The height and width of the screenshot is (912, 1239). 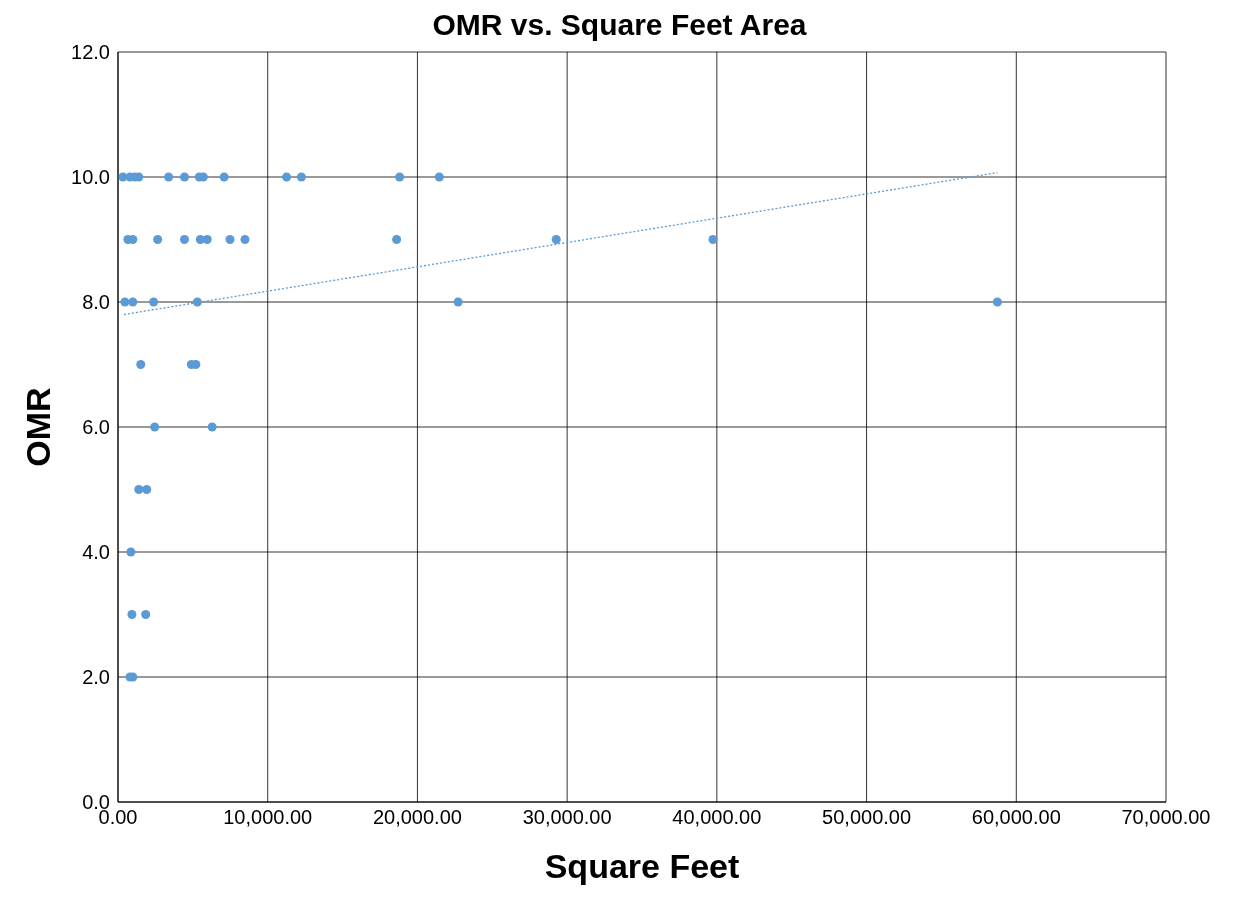 I want to click on y-tick-label: 6.0, so click(x=96, y=427).